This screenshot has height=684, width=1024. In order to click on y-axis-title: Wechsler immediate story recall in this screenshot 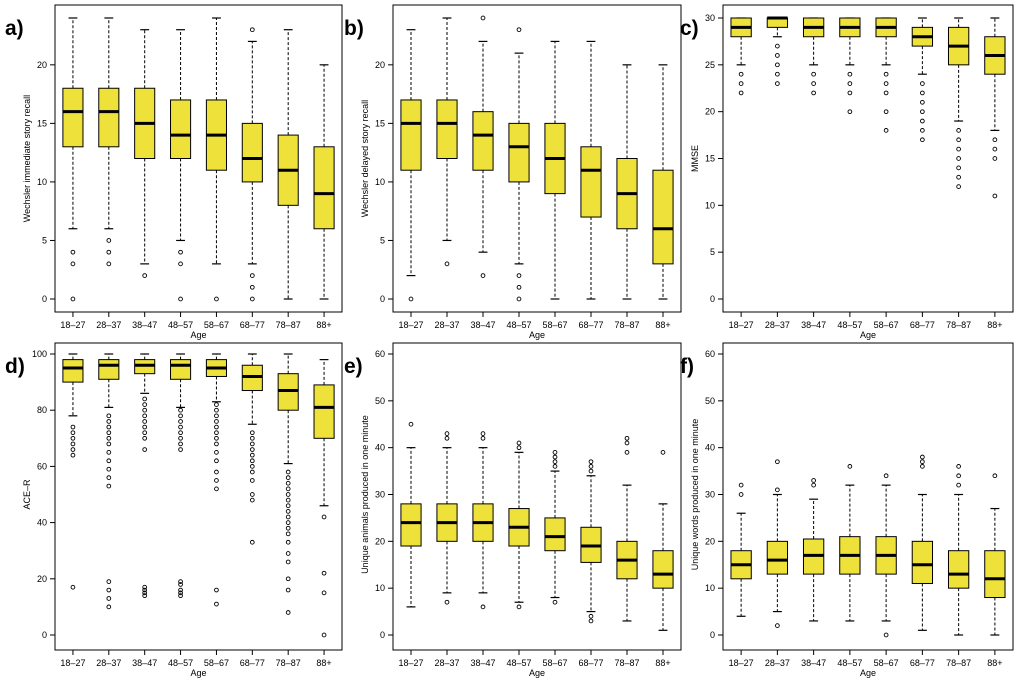, I will do `click(27, 158)`.